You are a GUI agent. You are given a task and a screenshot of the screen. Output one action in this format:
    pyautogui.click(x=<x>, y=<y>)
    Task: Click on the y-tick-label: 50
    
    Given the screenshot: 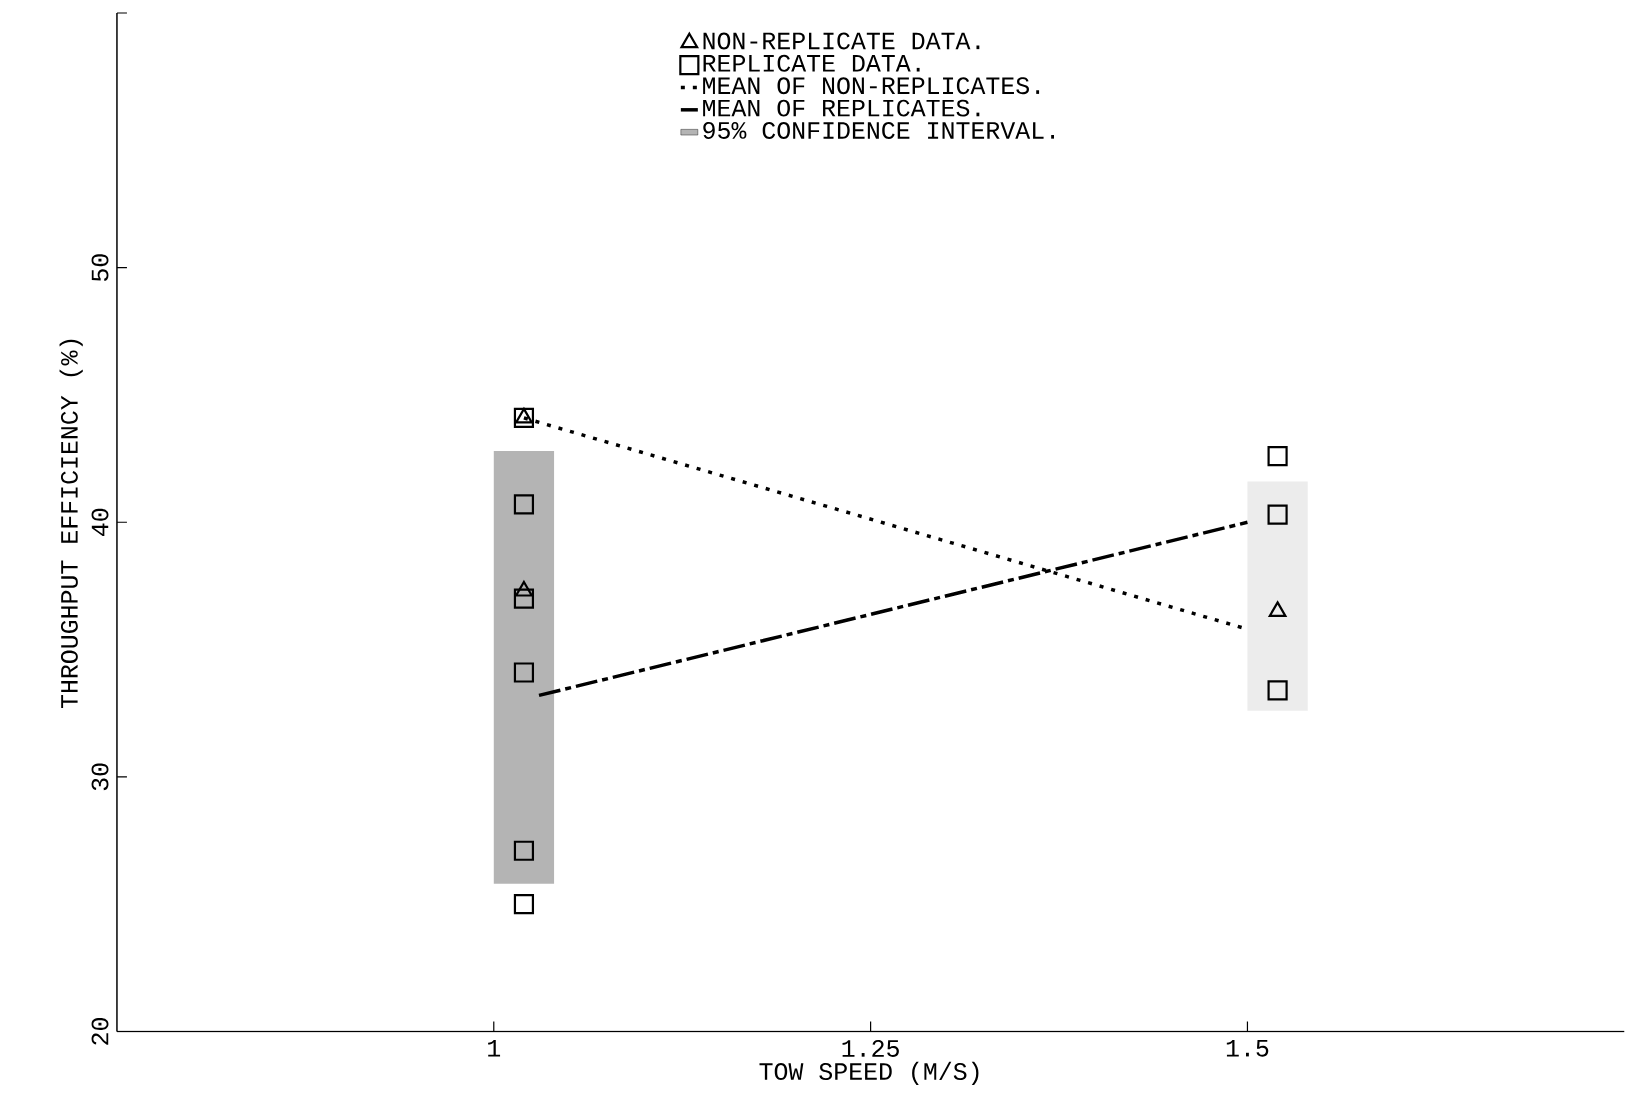 What is the action you would take?
    pyautogui.click(x=100, y=267)
    